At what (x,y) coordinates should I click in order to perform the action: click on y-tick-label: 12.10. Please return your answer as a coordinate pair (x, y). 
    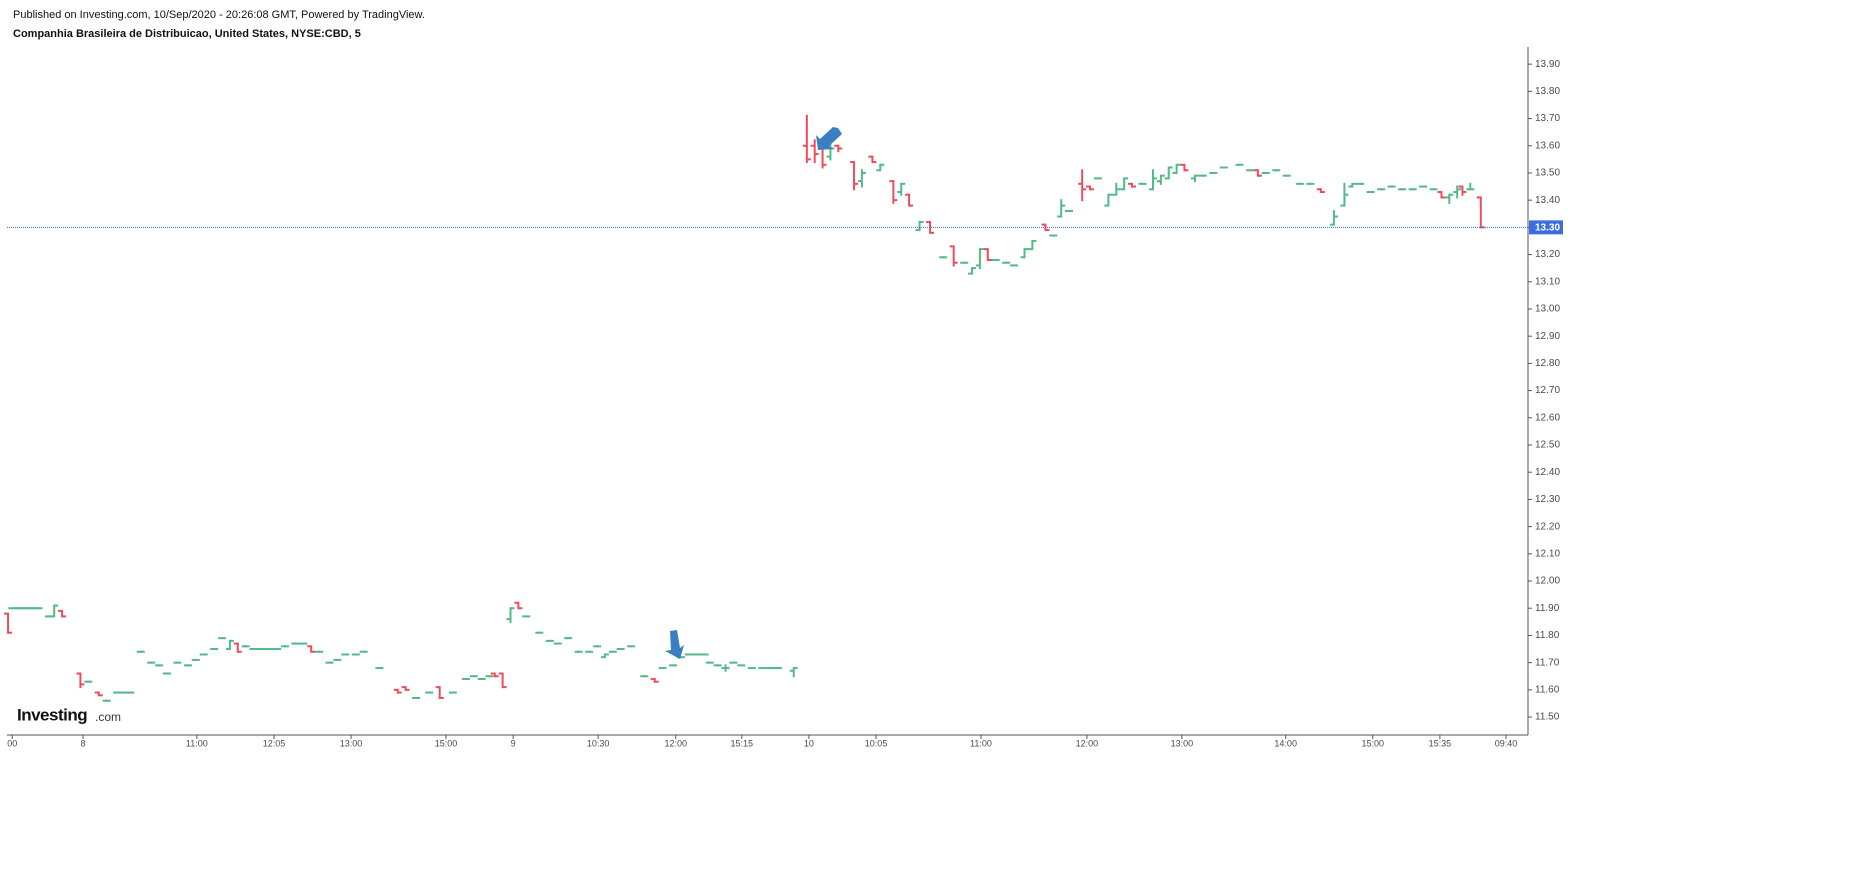
    Looking at the image, I should click on (1547, 553).